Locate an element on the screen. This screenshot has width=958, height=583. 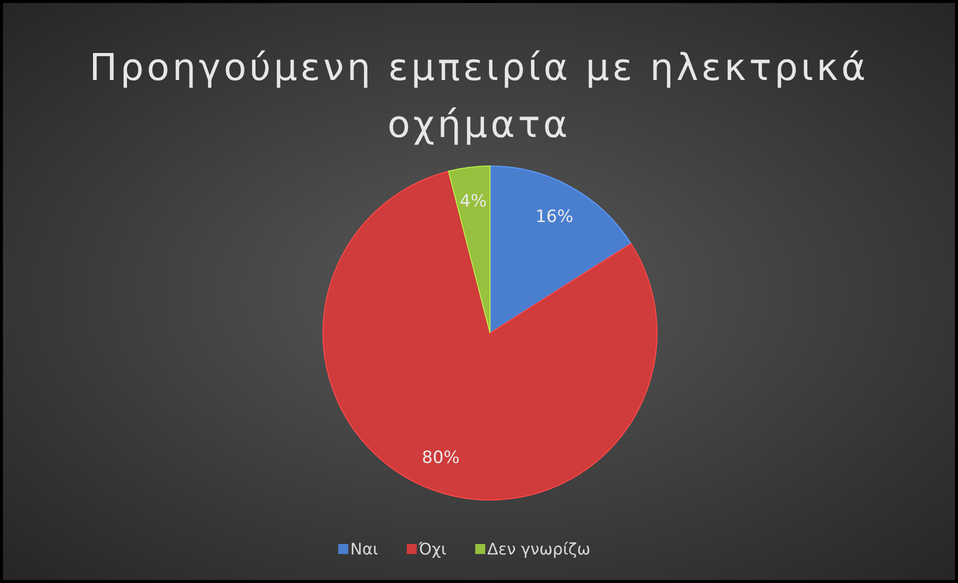
chart-title: Προηγούμενη εμπειρία με ηλεκτρικά οχήματα is located at coordinates (479, 96).